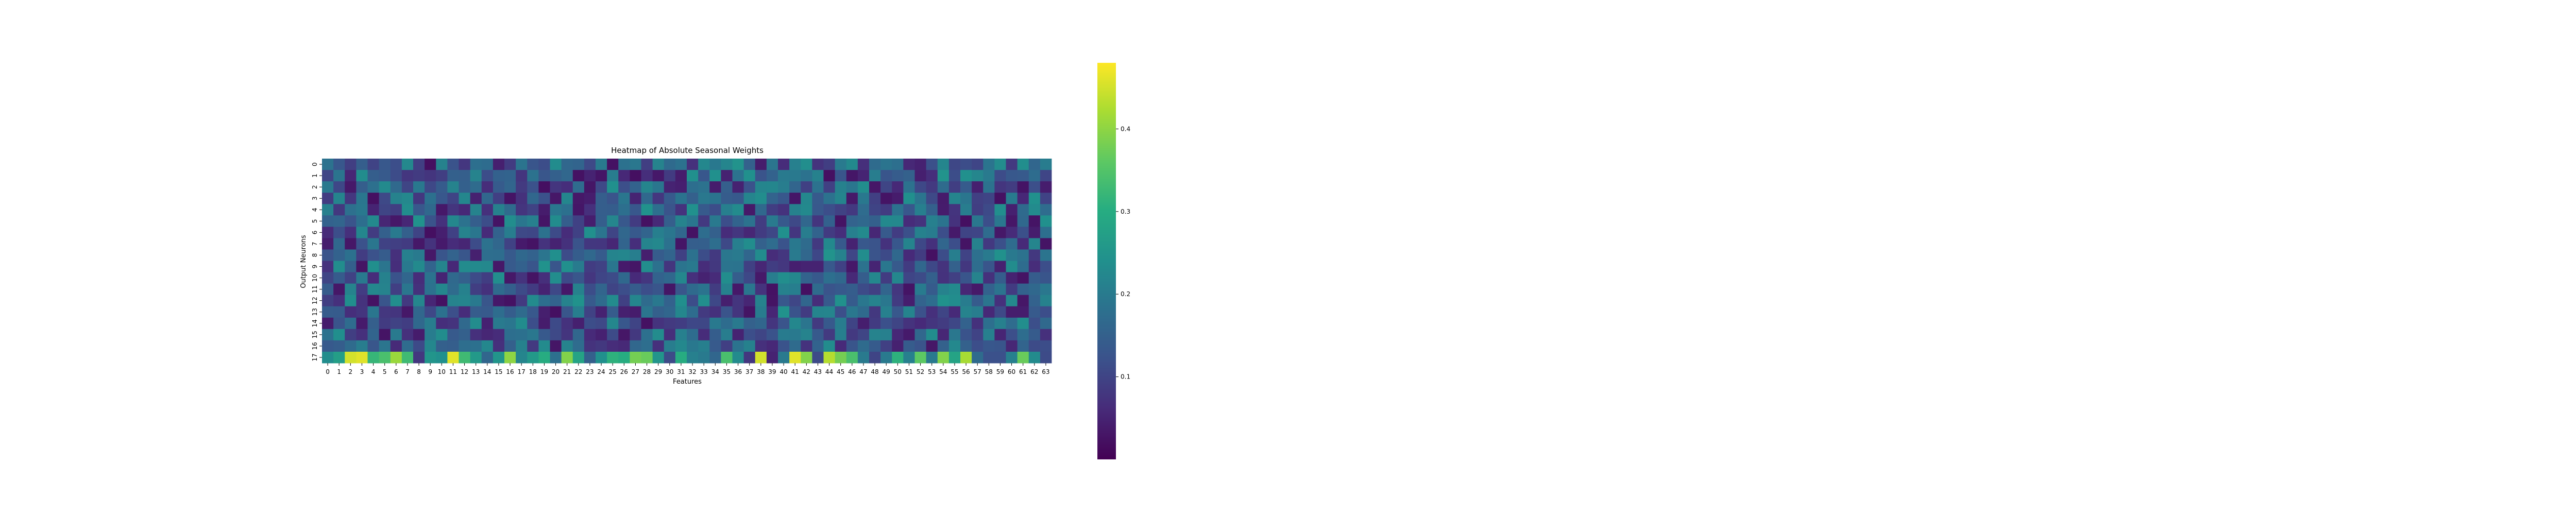 The image size is (2576, 515). Describe the element at coordinates (886, 372) in the screenshot. I see `x-tick-label: 49` at that location.